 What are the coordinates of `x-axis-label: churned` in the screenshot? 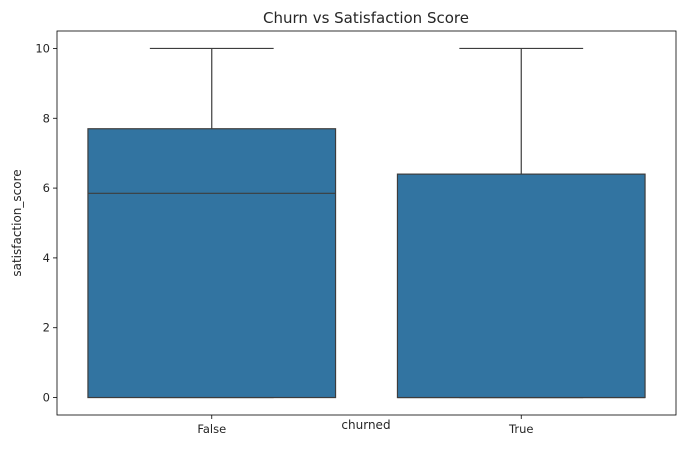 It's located at (365, 425).